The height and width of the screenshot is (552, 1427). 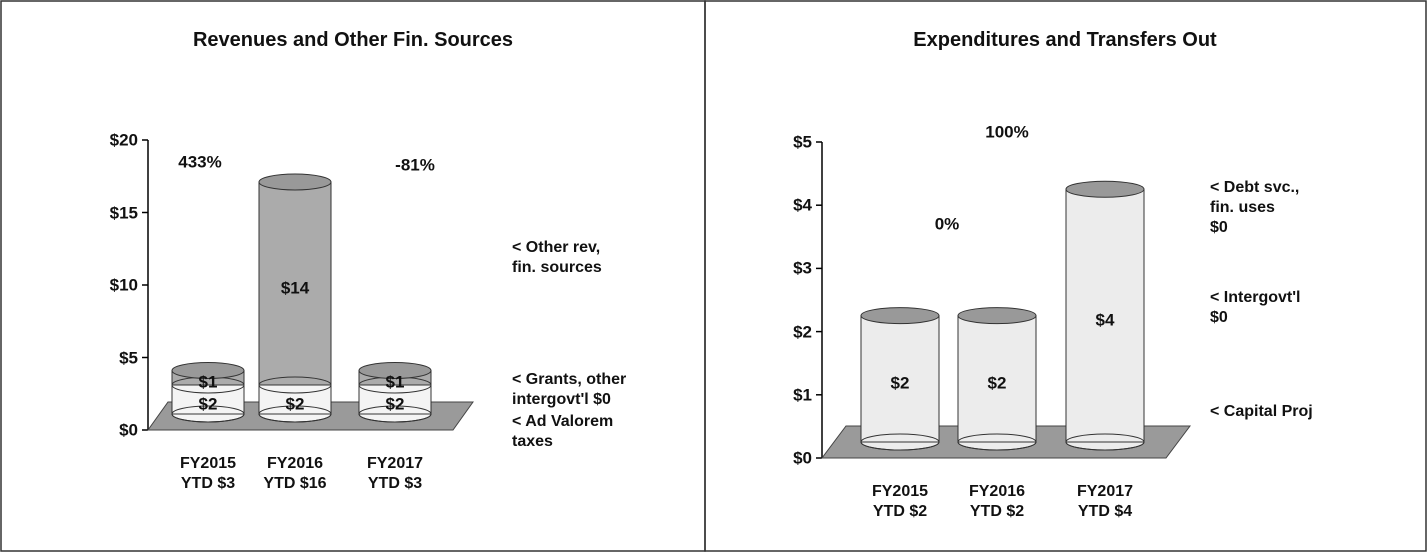 What do you see at coordinates (1255, 207) in the screenshot?
I see `legend-entry: < Debt svc., fin. uses $0` at bounding box center [1255, 207].